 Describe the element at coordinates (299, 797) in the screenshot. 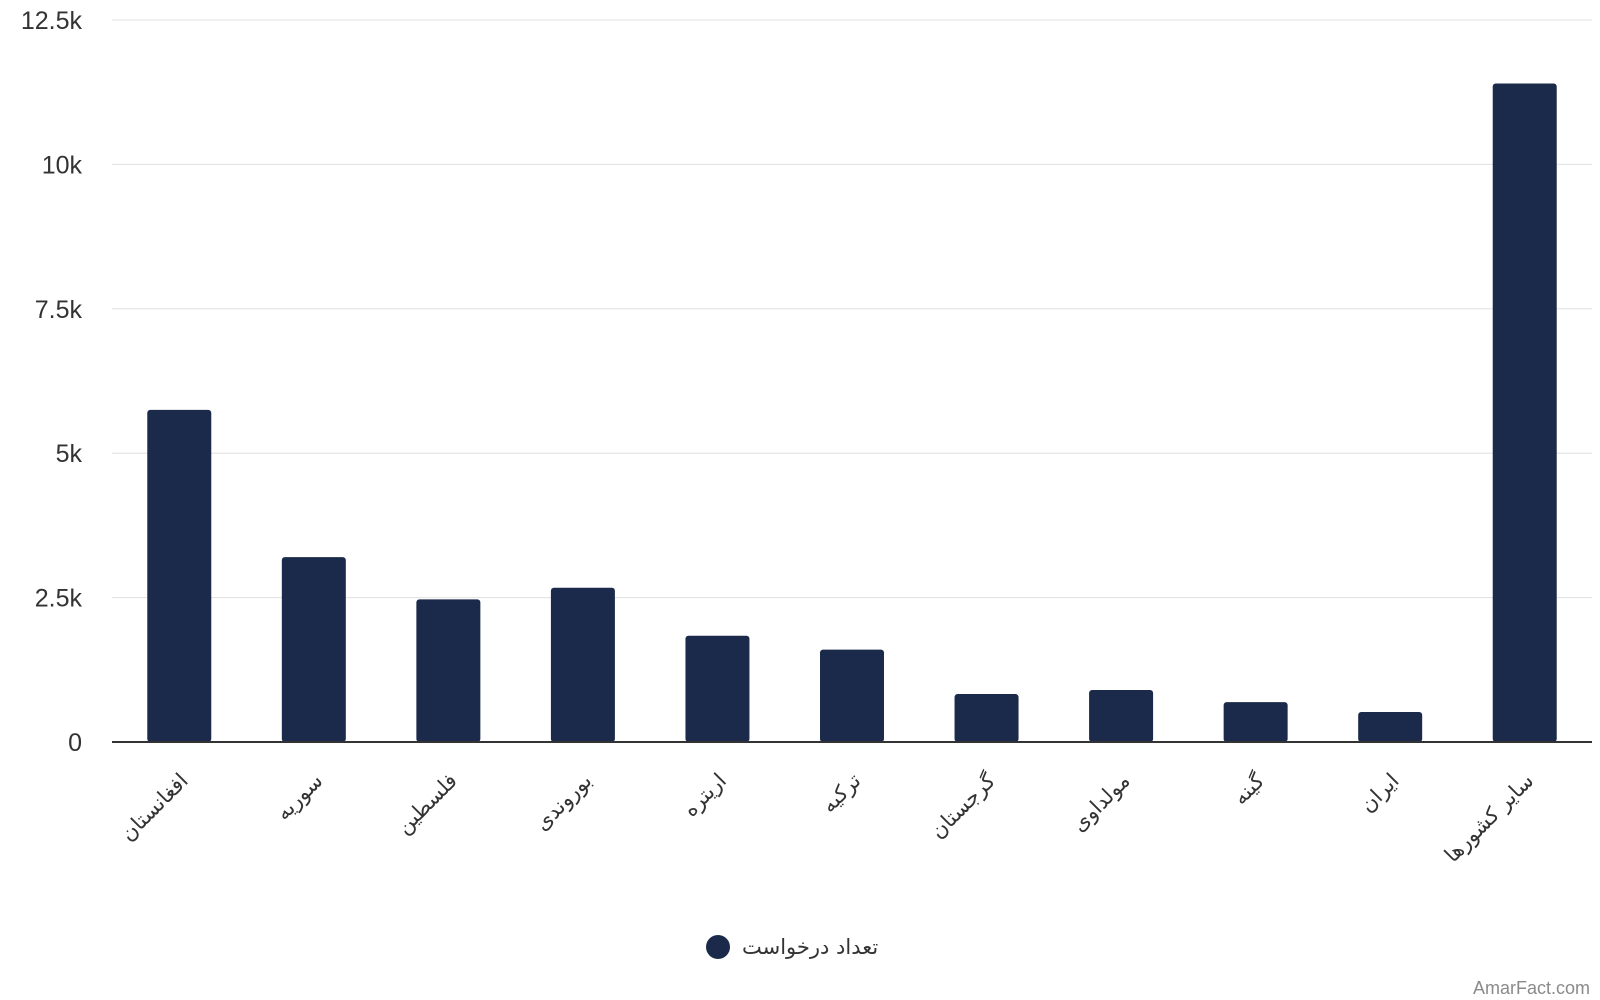

I see `x-tick-label: سوریه` at that location.